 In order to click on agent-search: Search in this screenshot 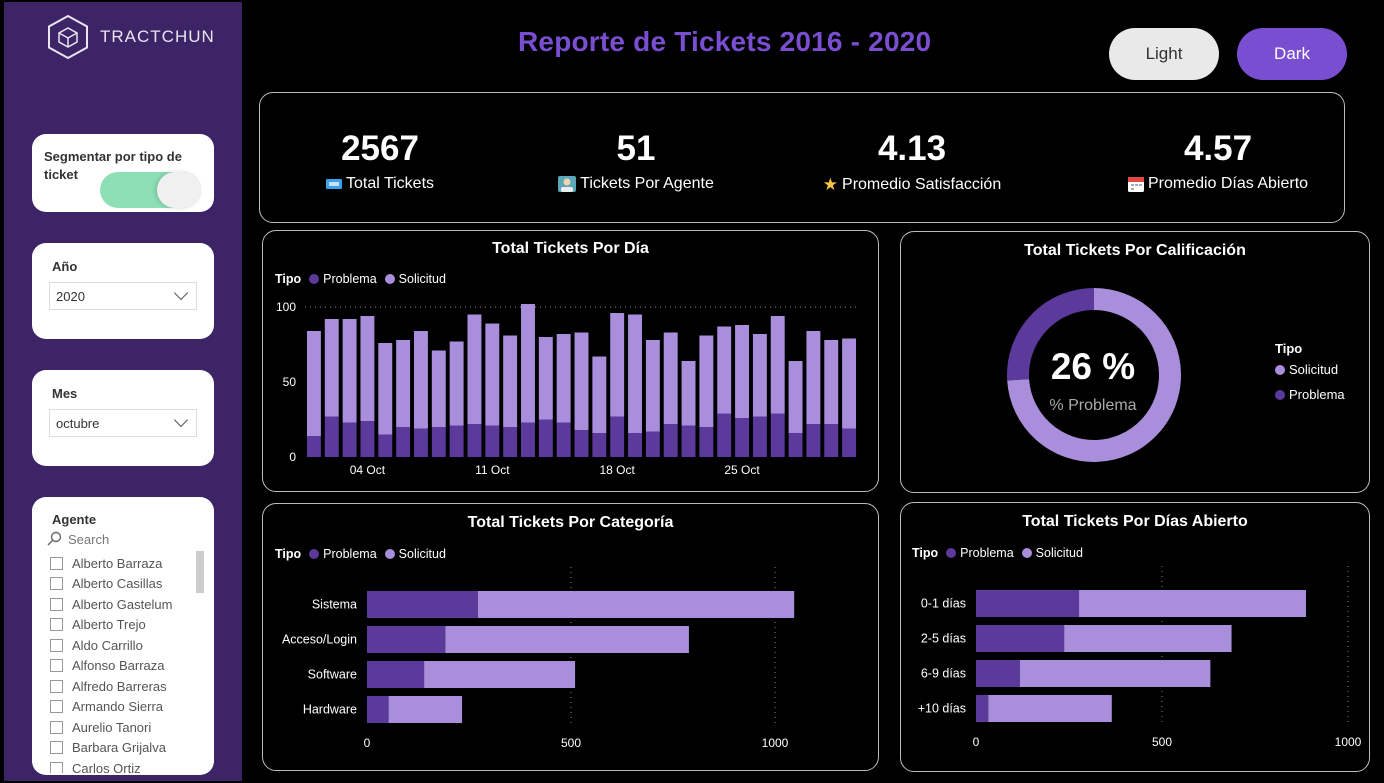, I will do `click(77, 539)`.